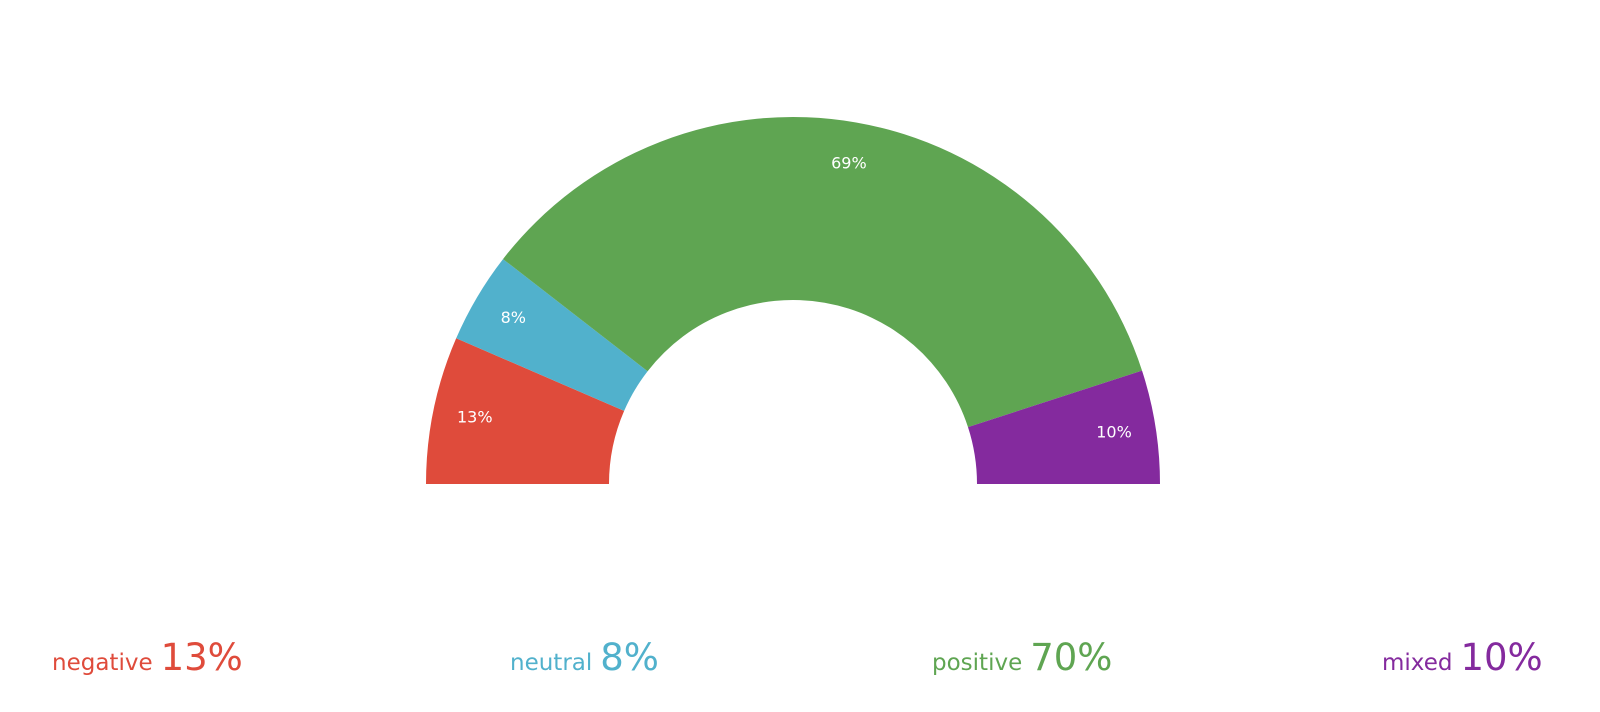 Image resolution: width=1600 pixels, height=712 pixels. I want to click on legend-value-negative: 13%, so click(201, 657).